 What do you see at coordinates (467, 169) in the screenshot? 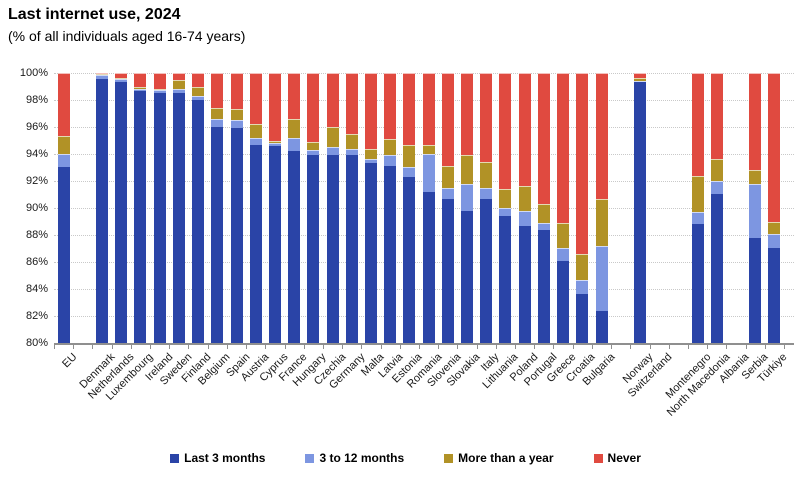
I see `segment-more-than-a-year-slovakia` at bounding box center [467, 169].